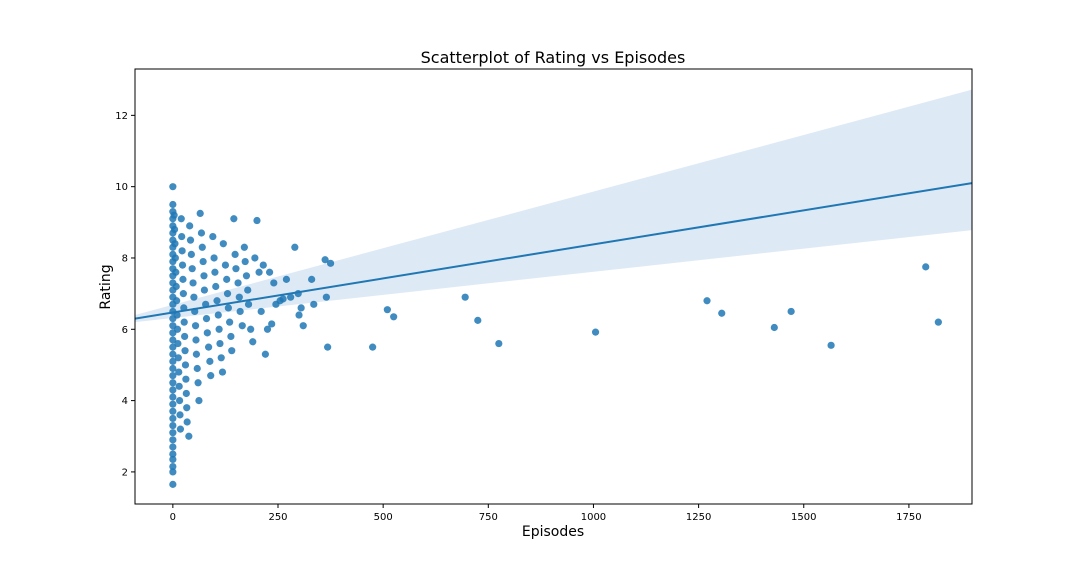 This screenshot has width=1080, height=576. I want to click on x-tick-label: 1250, so click(698, 517).